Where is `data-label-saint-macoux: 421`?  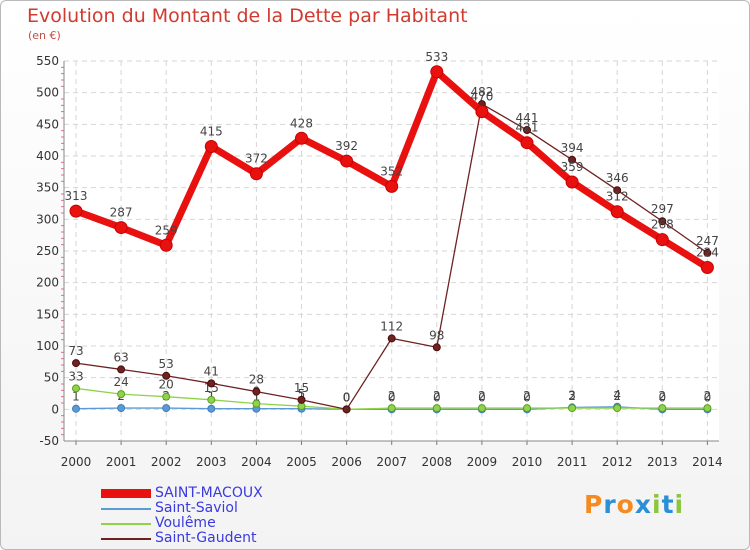
data-label-saint-macoux: 421 is located at coordinates (527, 128).